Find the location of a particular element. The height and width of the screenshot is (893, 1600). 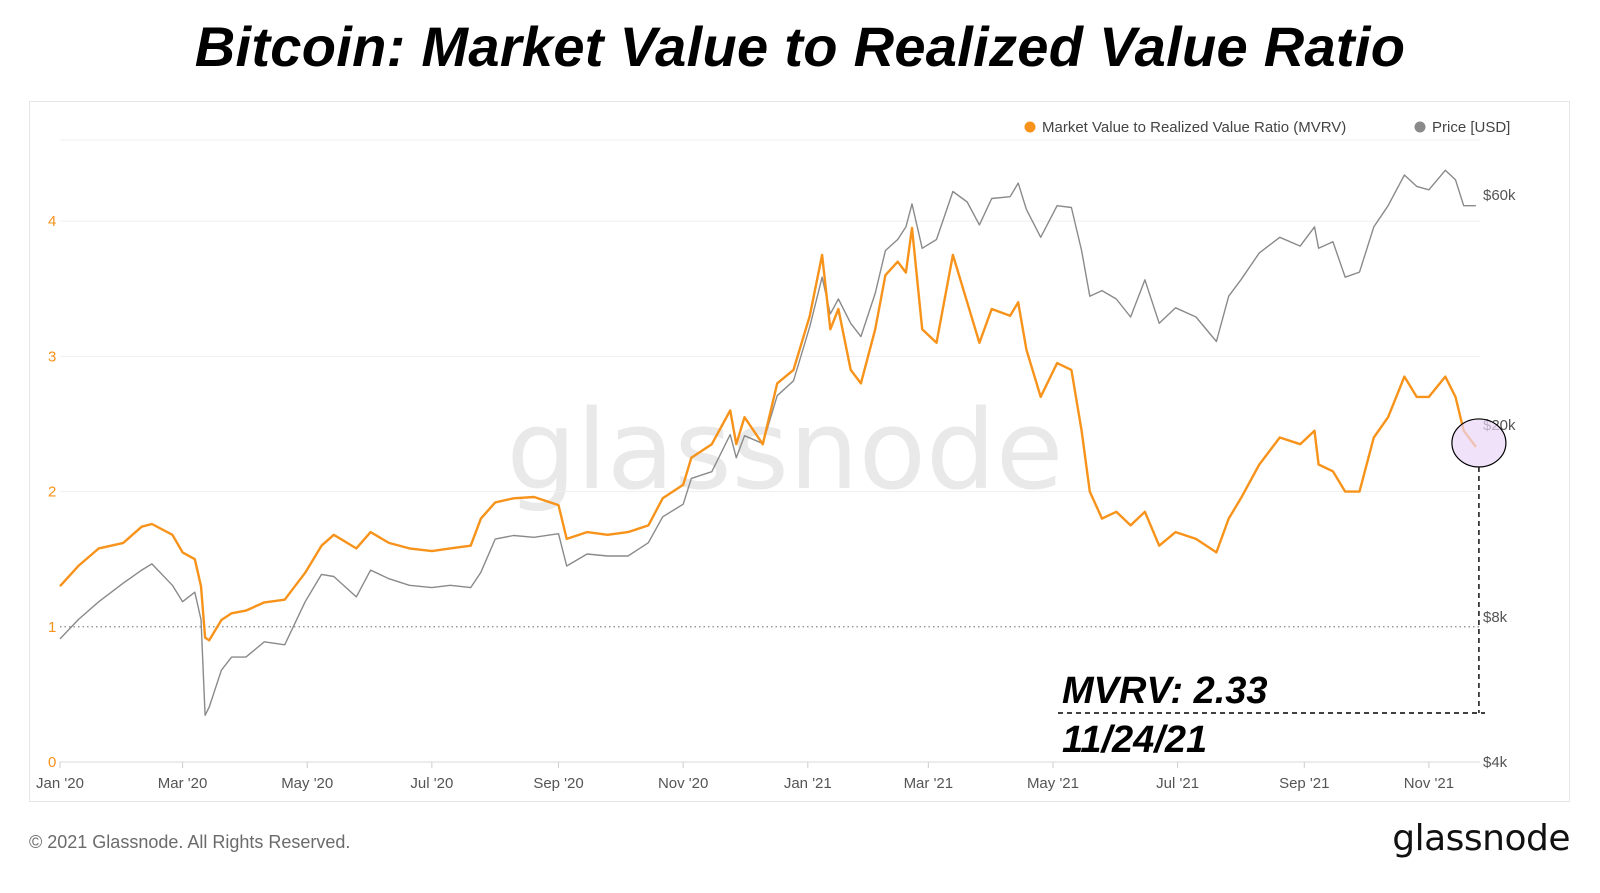

y-left-tick-0: 0 is located at coordinates (52, 762).